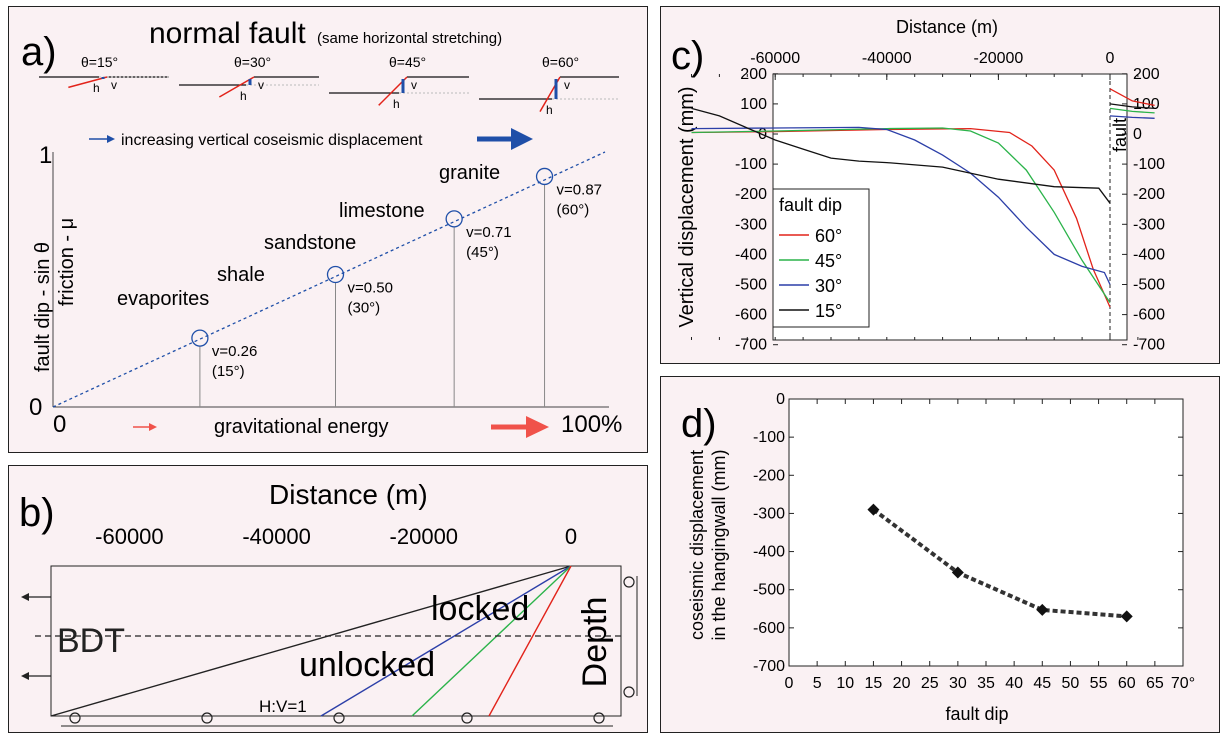 Image resolution: width=1226 pixels, height=738 pixels. Describe the element at coordinates (579, 189) in the screenshot. I see `v-label-3: v=0.87` at that location.